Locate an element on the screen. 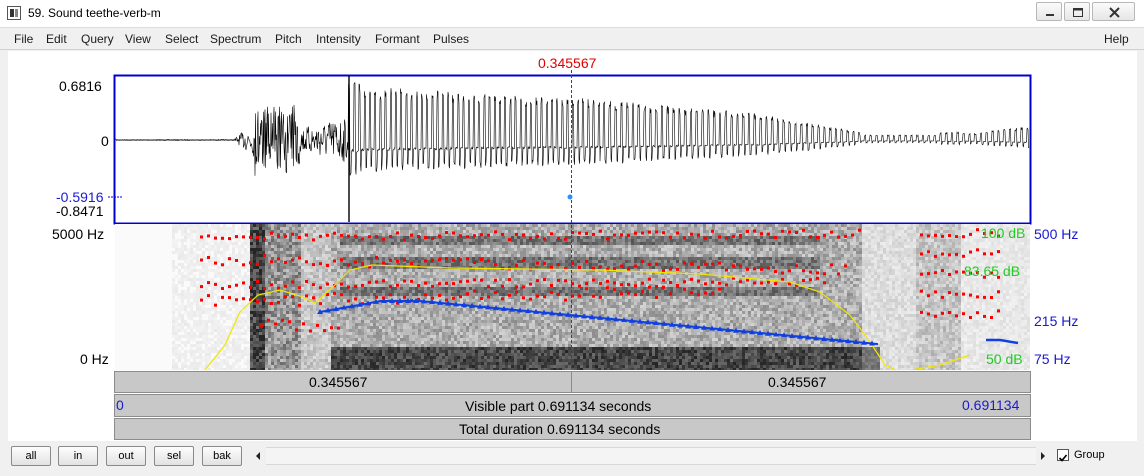 This screenshot has height=476, width=1144. zoom-all-button: all is located at coordinates (31, 456).